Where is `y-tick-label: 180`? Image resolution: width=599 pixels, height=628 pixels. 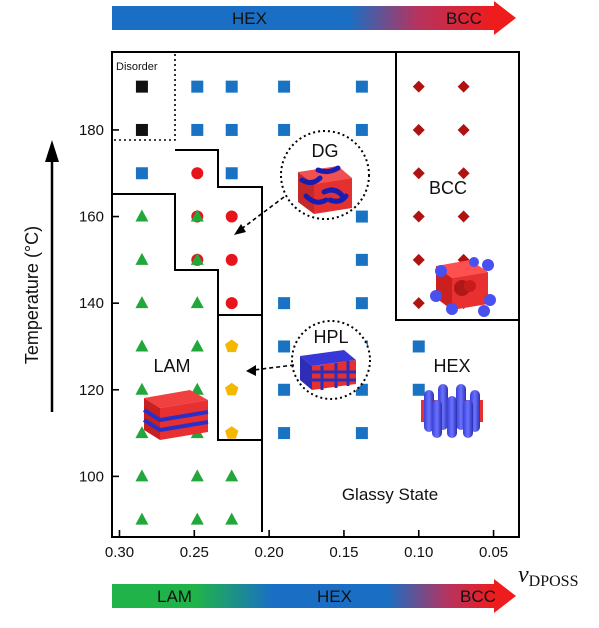
y-tick-label: 180 is located at coordinates (91, 130).